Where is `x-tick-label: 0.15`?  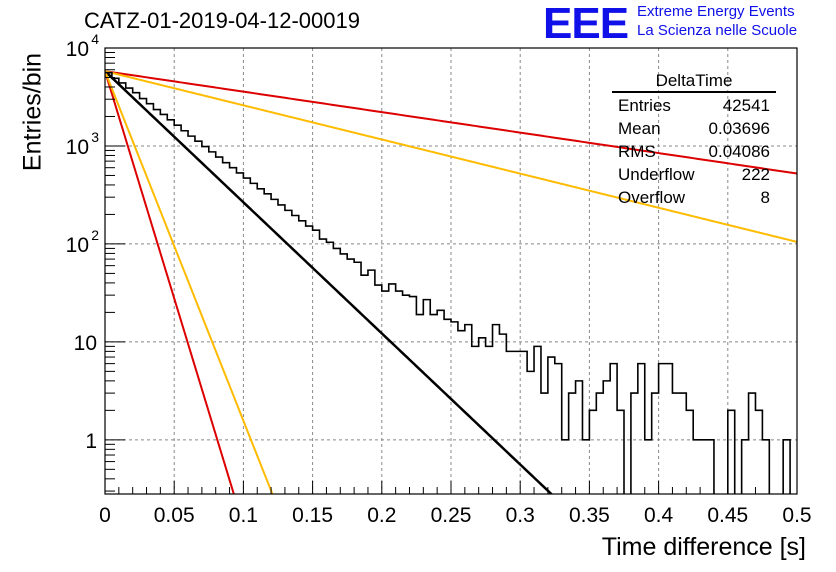
x-tick-label: 0.15 is located at coordinates (312, 515).